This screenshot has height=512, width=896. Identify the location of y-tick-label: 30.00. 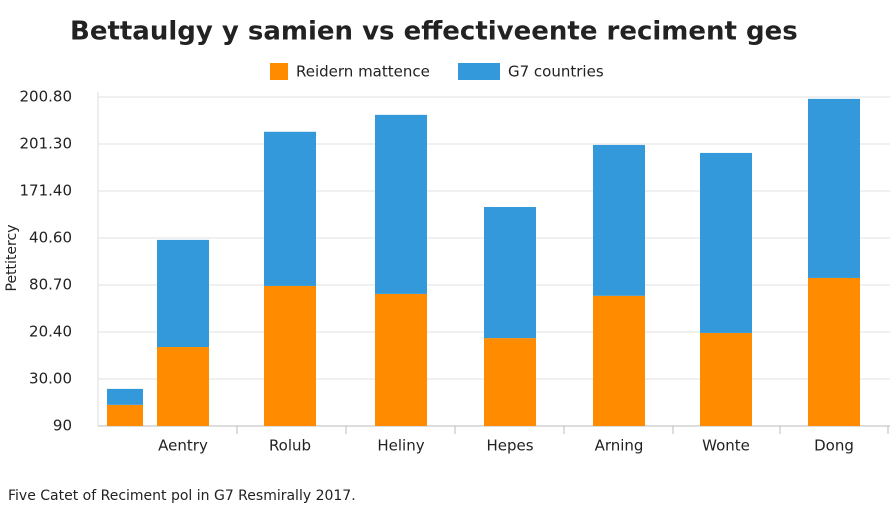
(50, 379).